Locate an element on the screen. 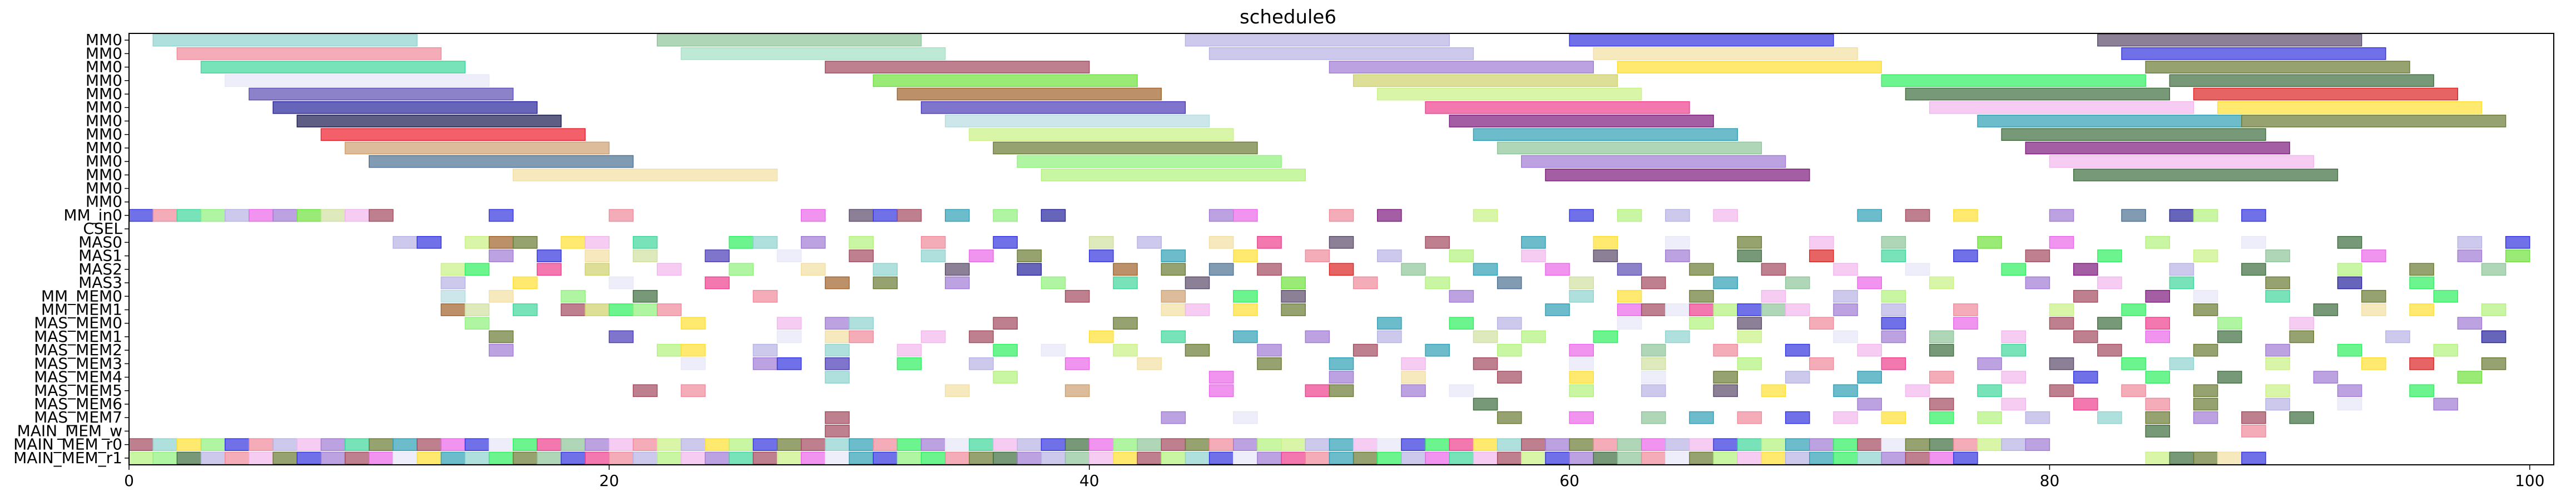 This screenshot has height=501, width=2576. y-tick-label: MAS_MEM2 is located at coordinates (78, 350).